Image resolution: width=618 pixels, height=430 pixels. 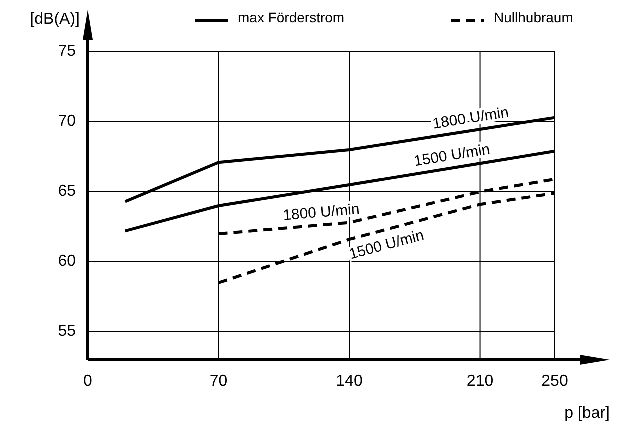 I want to click on y-tick-label: 70, so click(x=67, y=121).